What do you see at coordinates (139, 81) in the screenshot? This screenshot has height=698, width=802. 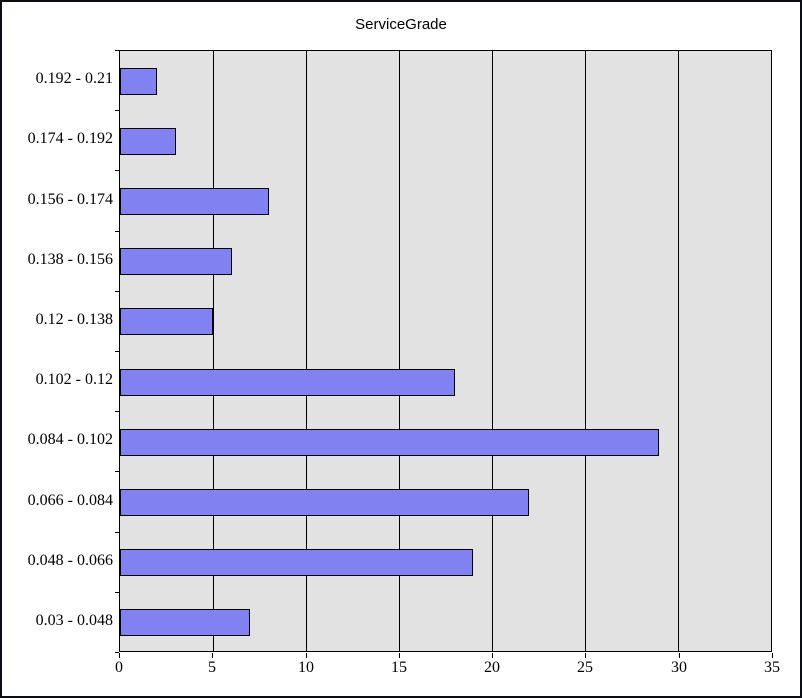 I see `bar-0.192-0.21` at bounding box center [139, 81].